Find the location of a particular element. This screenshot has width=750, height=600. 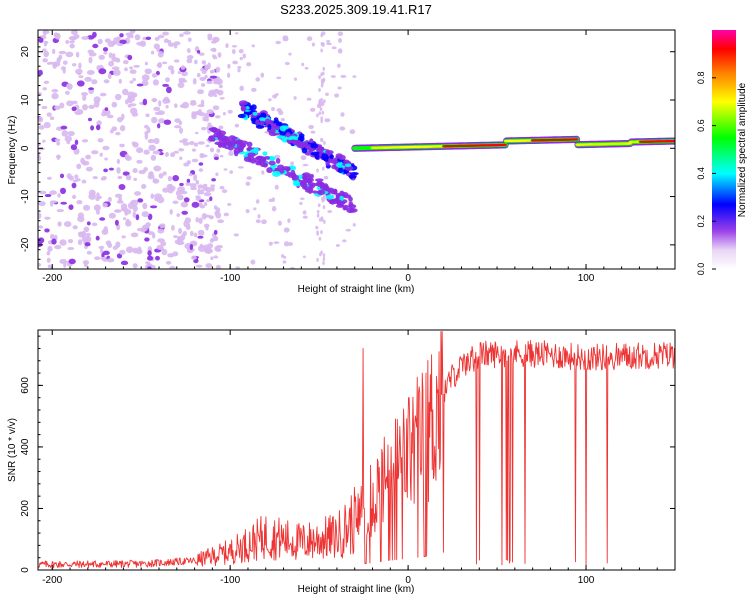

colorbar-label: Normalized spectral amplitude is located at coordinates (742, 149).